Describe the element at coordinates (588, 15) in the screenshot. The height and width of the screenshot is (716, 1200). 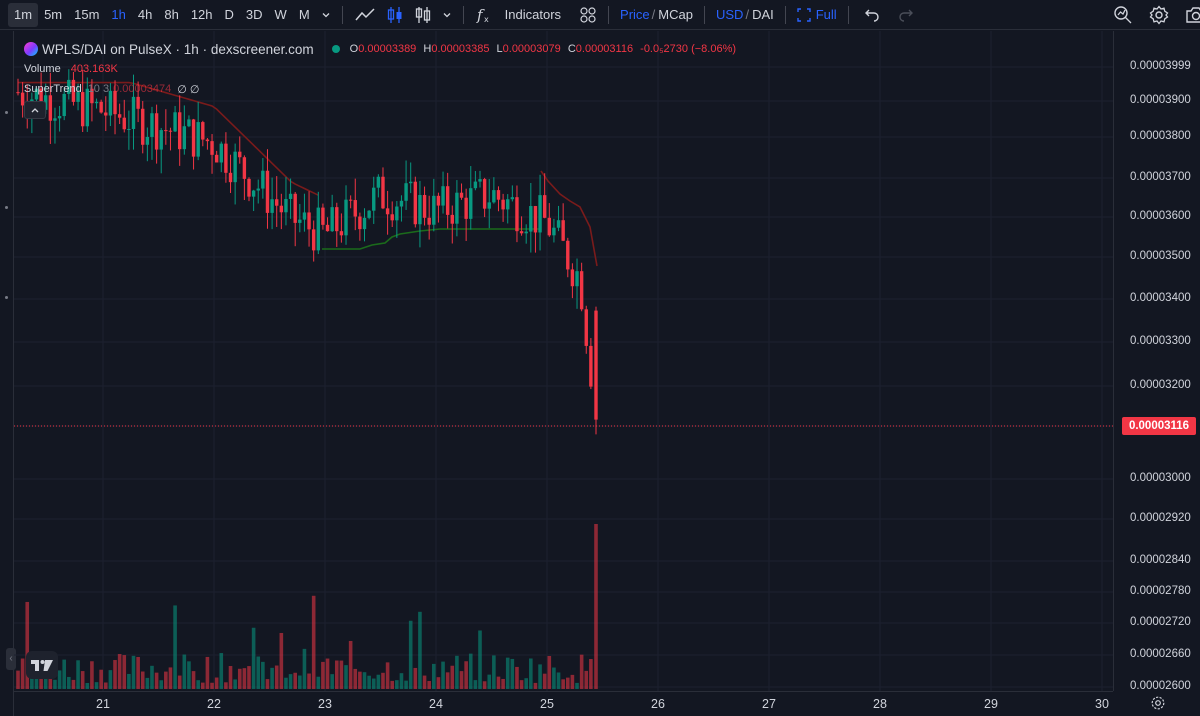
I see `layout-grid-icon` at that location.